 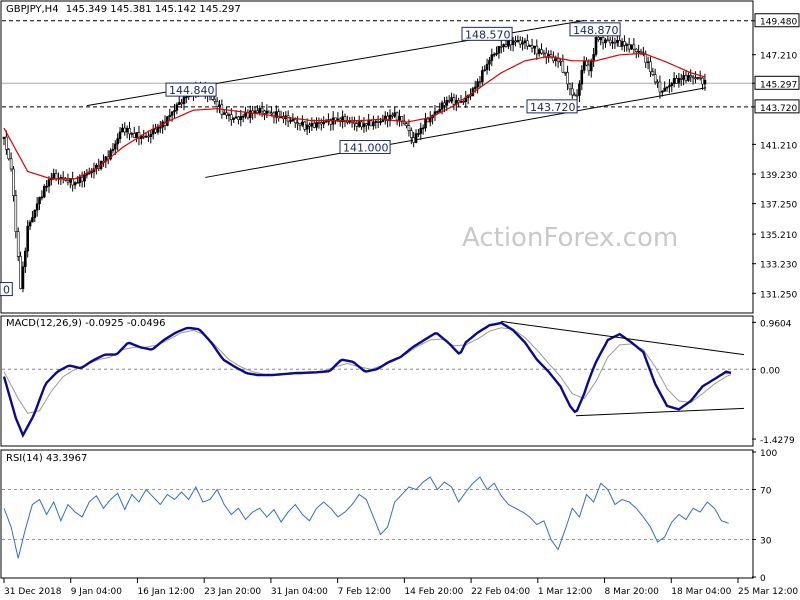 What do you see at coordinates (766, 542) in the screenshot?
I see `rsi-y-tick-label: 30` at bounding box center [766, 542].